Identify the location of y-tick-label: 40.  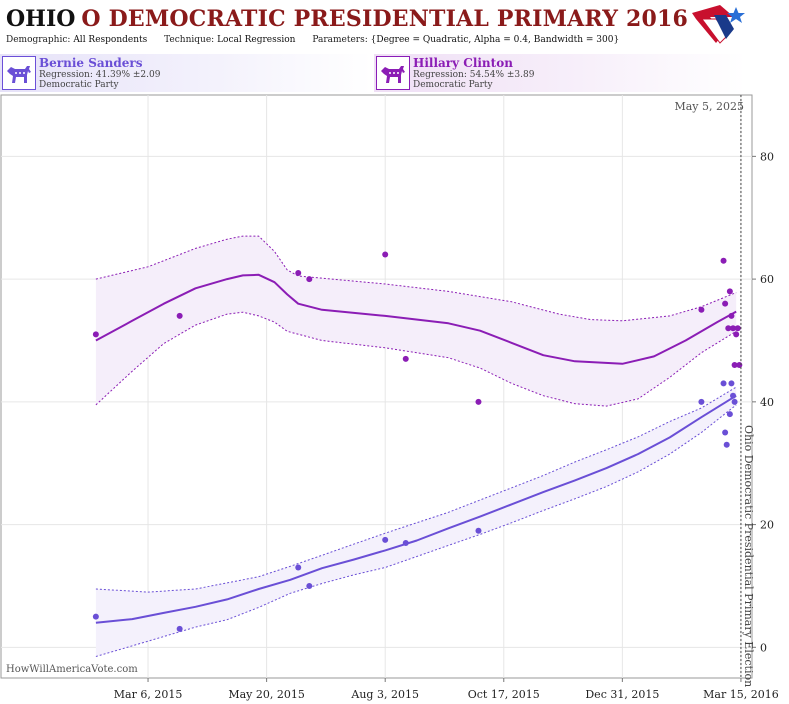
(767, 402).